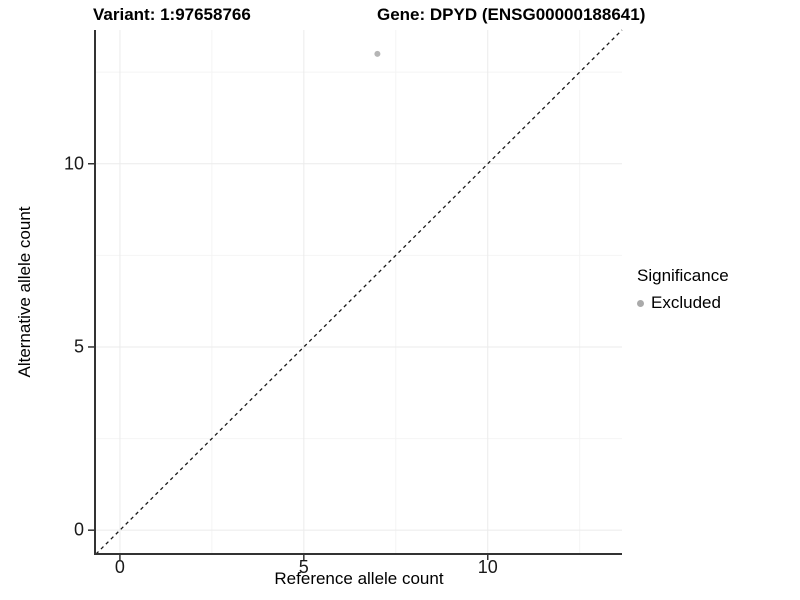 The image size is (800, 600). I want to click on plot-title-variant: Variant: 1:97658766, so click(172, 14).